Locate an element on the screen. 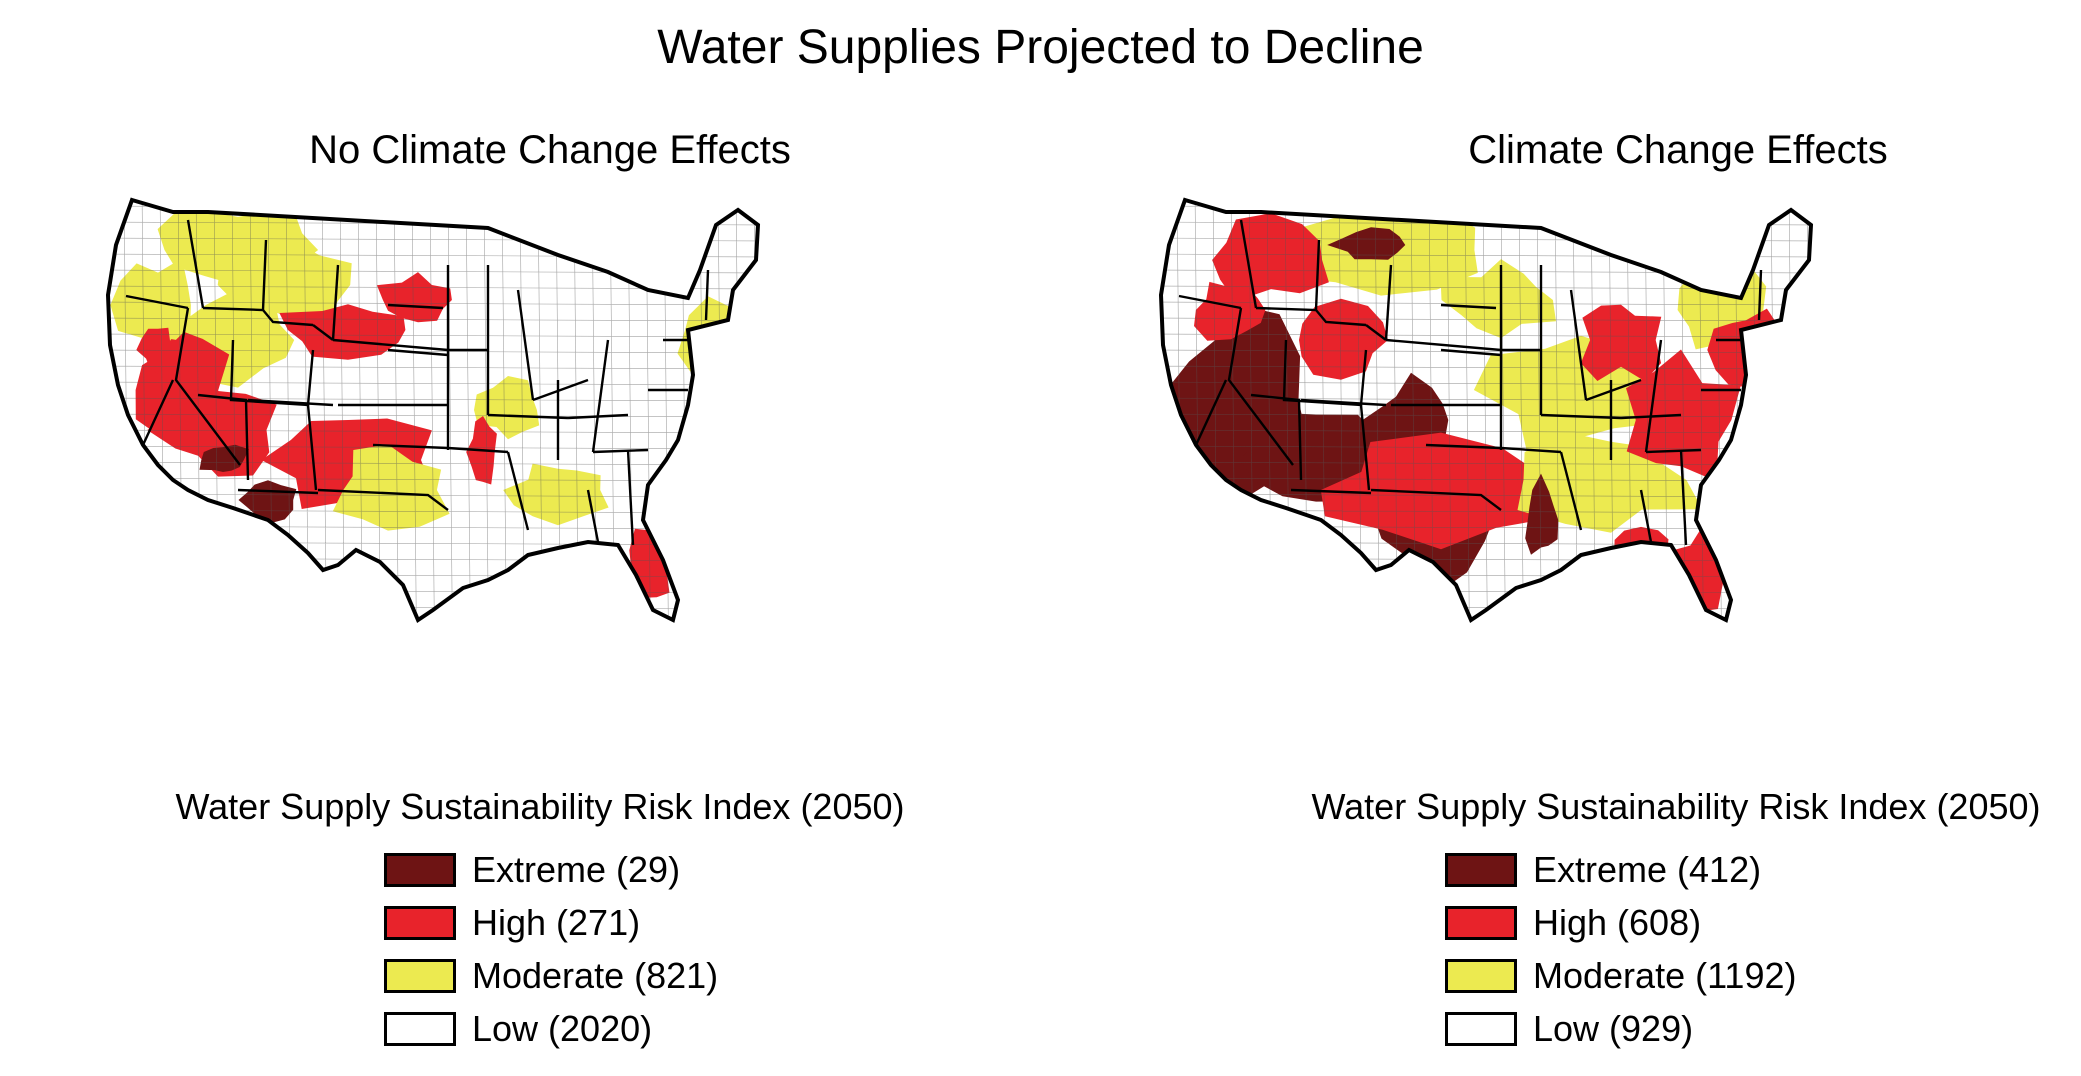  legend-label: Low (2020) is located at coordinates (562, 1028).